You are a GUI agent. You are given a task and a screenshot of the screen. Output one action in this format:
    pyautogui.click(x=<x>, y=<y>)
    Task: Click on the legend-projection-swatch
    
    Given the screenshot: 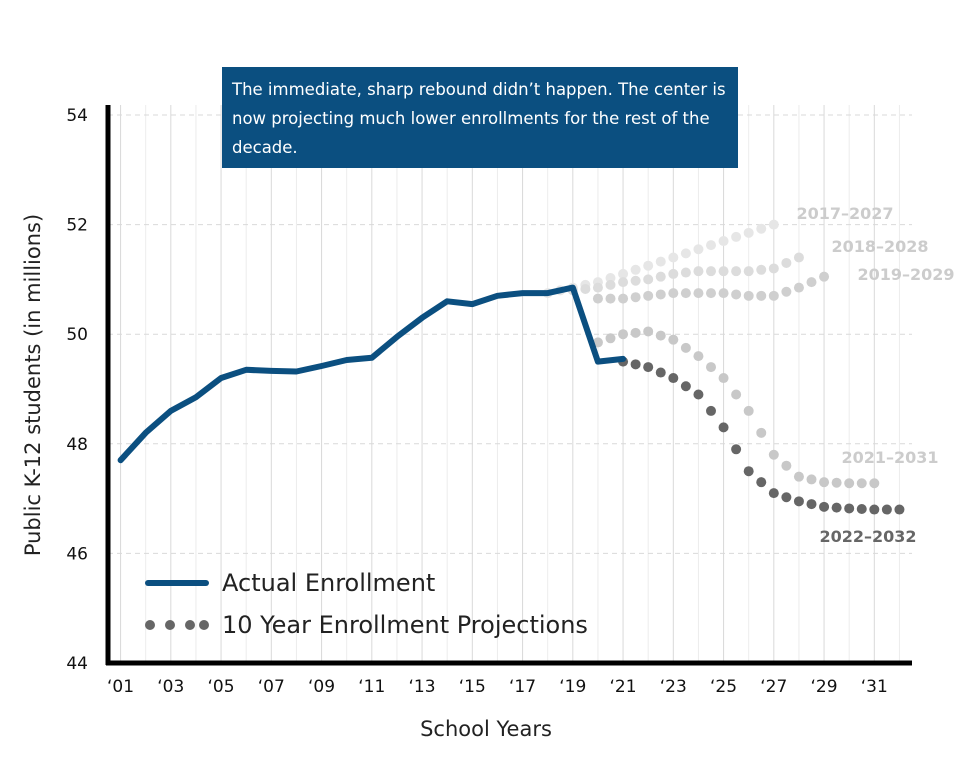 What is the action you would take?
    pyautogui.click(x=177, y=625)
    